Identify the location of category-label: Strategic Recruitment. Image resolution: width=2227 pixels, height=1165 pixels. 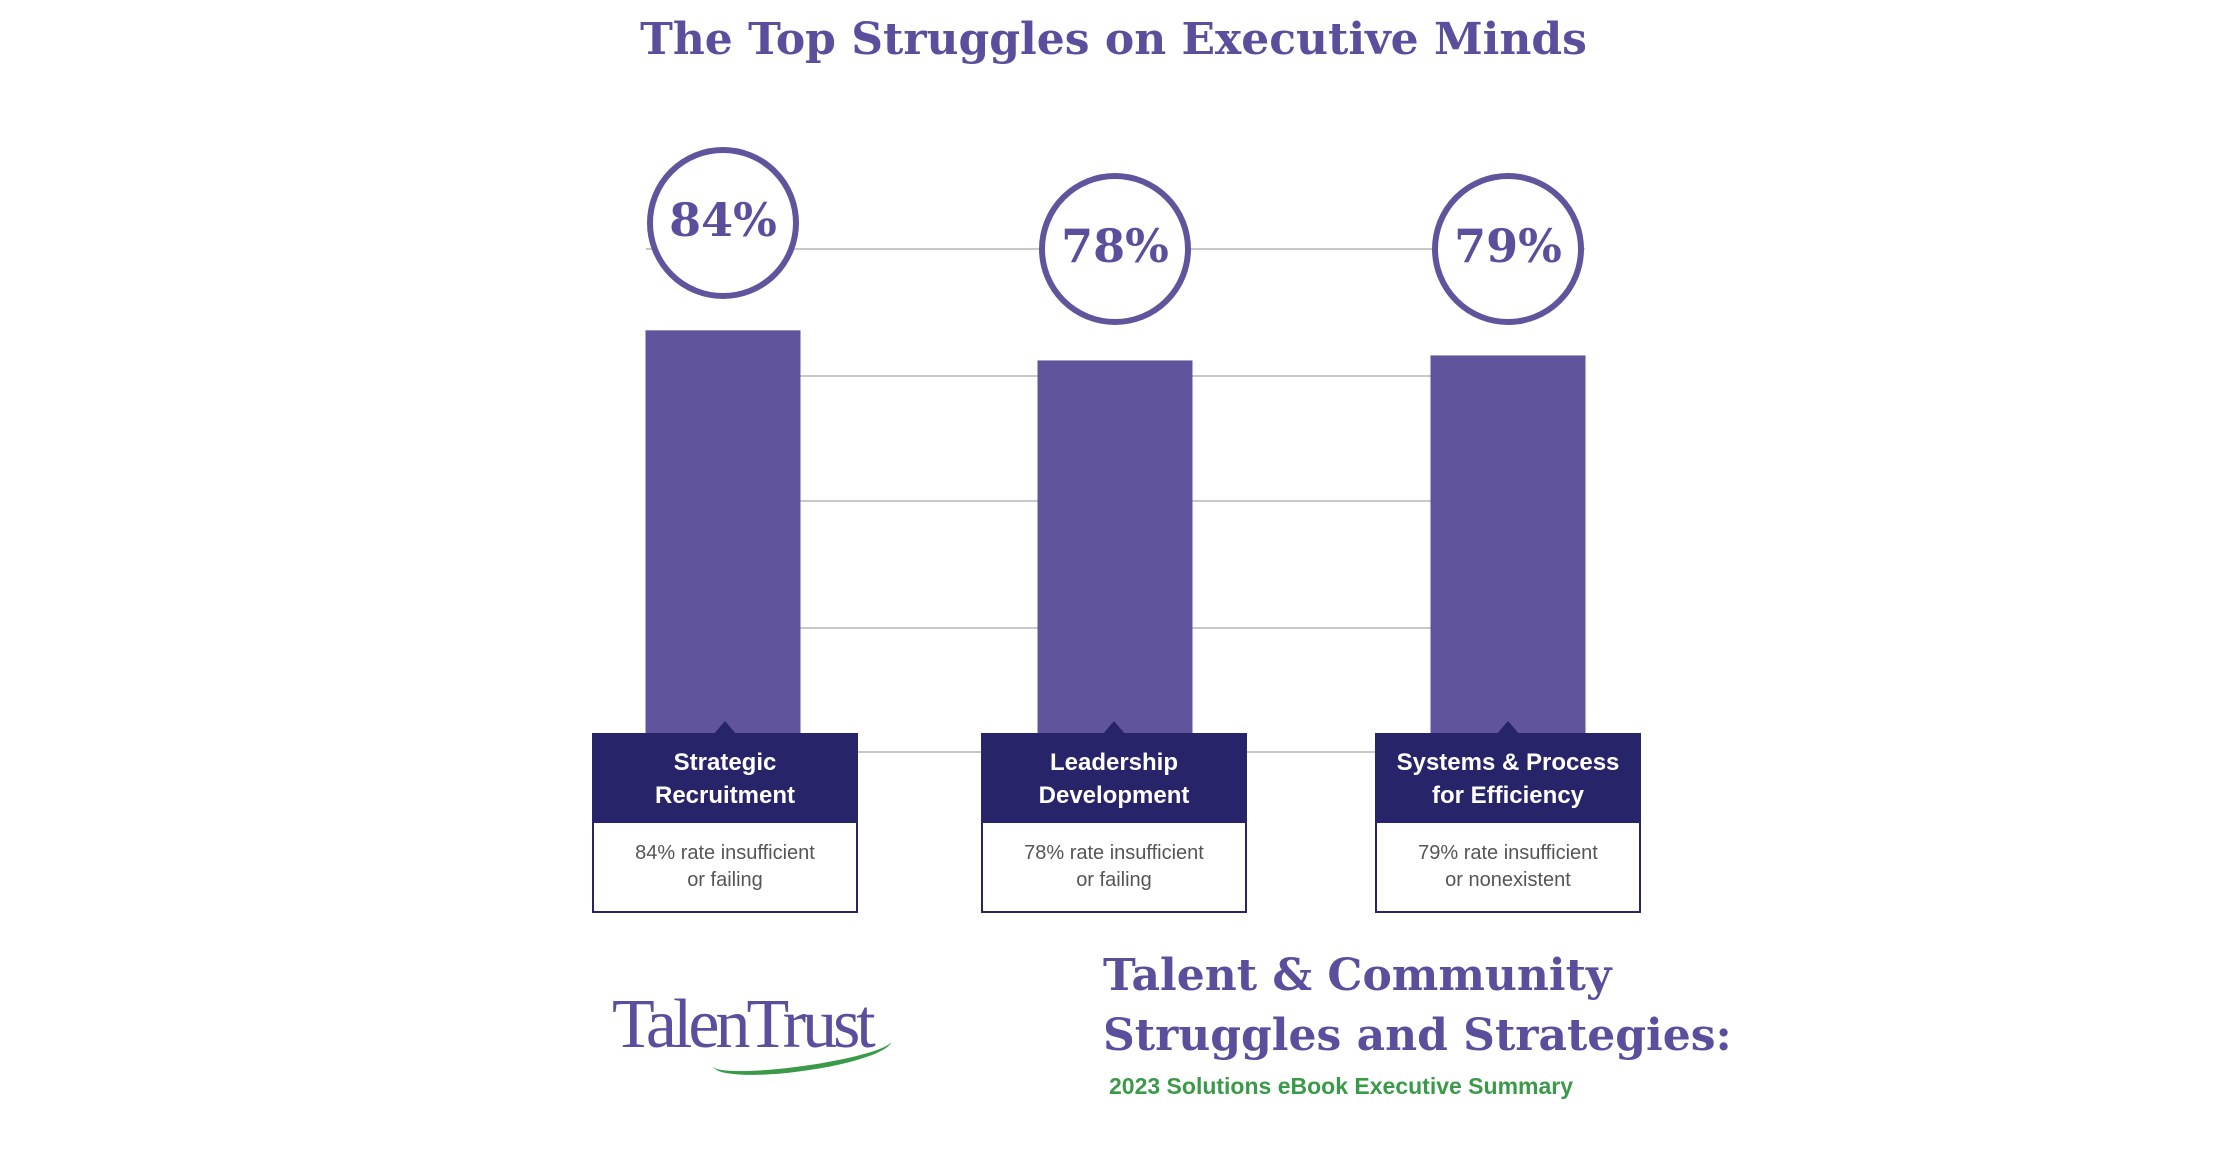
(725, 779).